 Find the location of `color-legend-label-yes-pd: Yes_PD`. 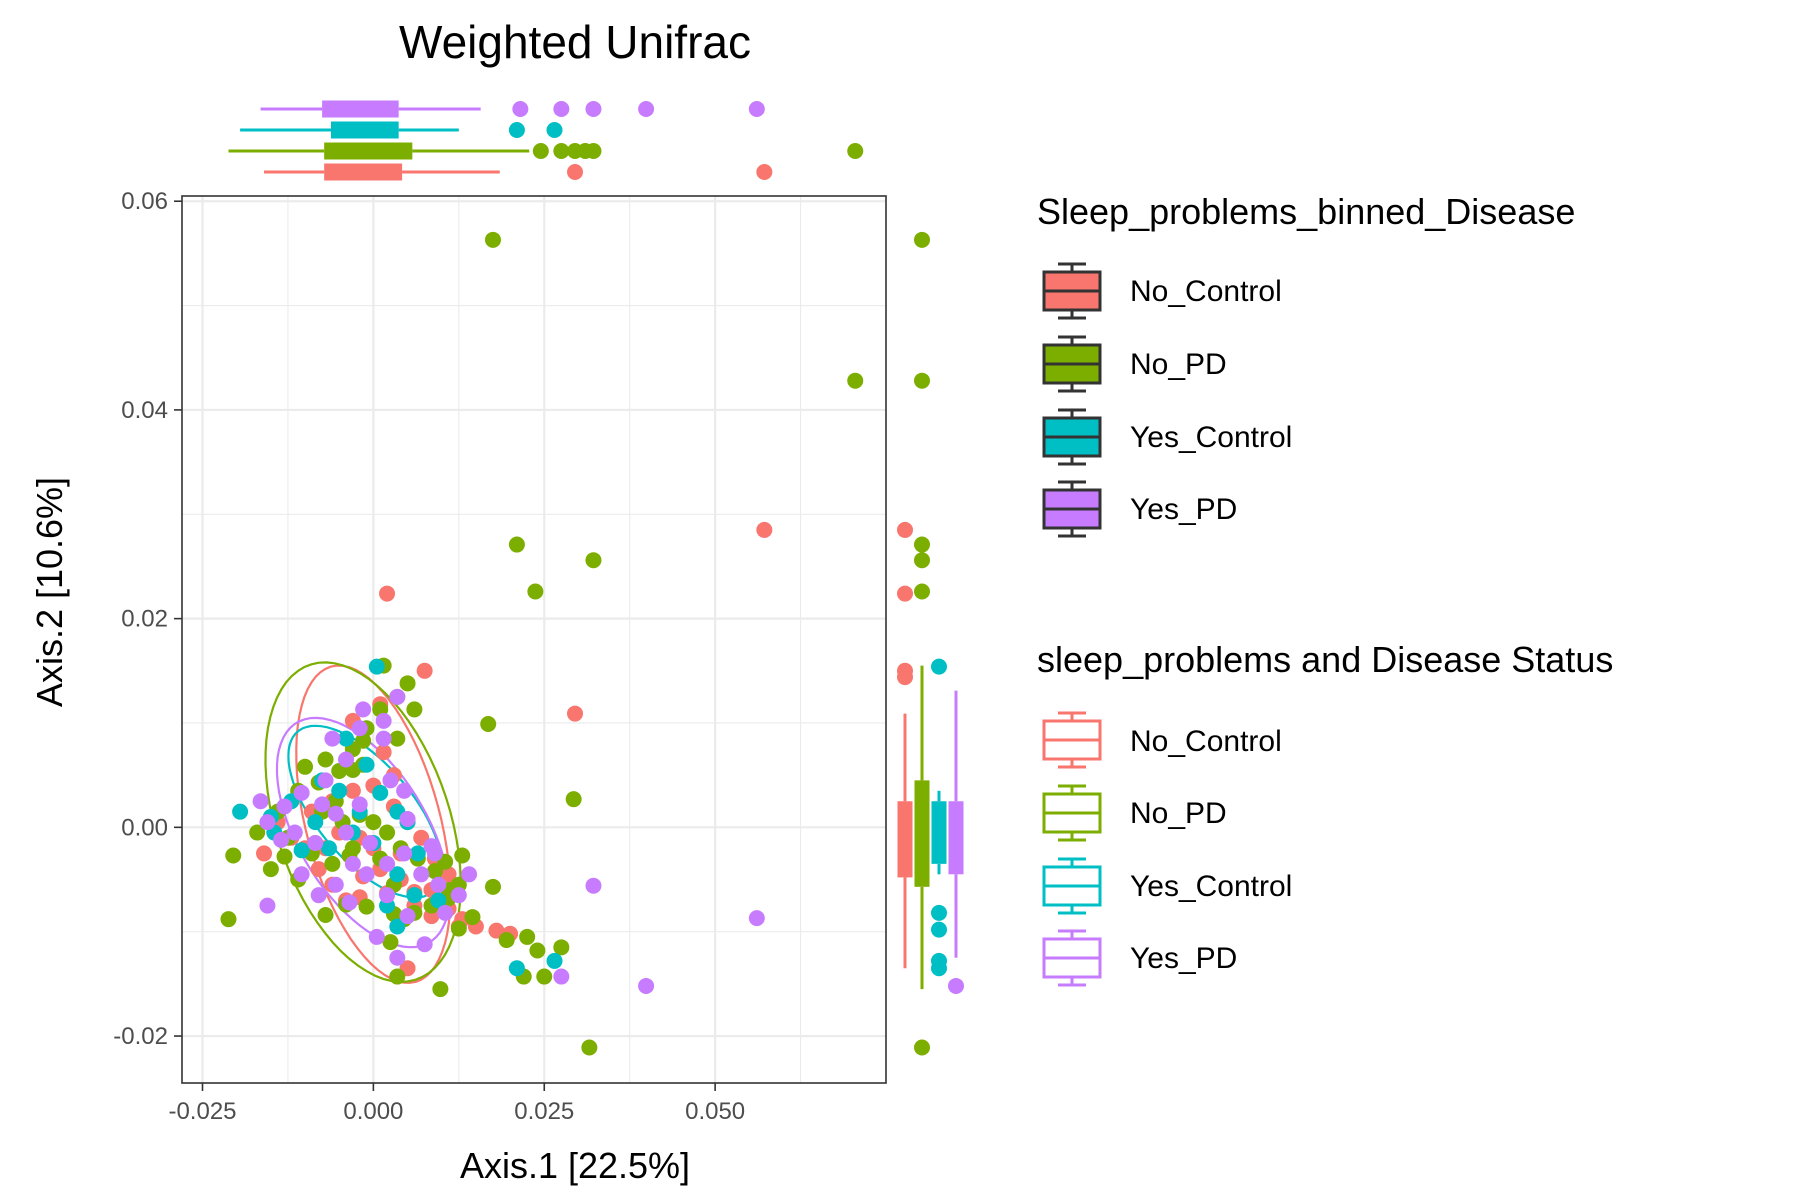

color-legend-label-yes-pd: Yes_PD is located at coordinates (1183, 958).